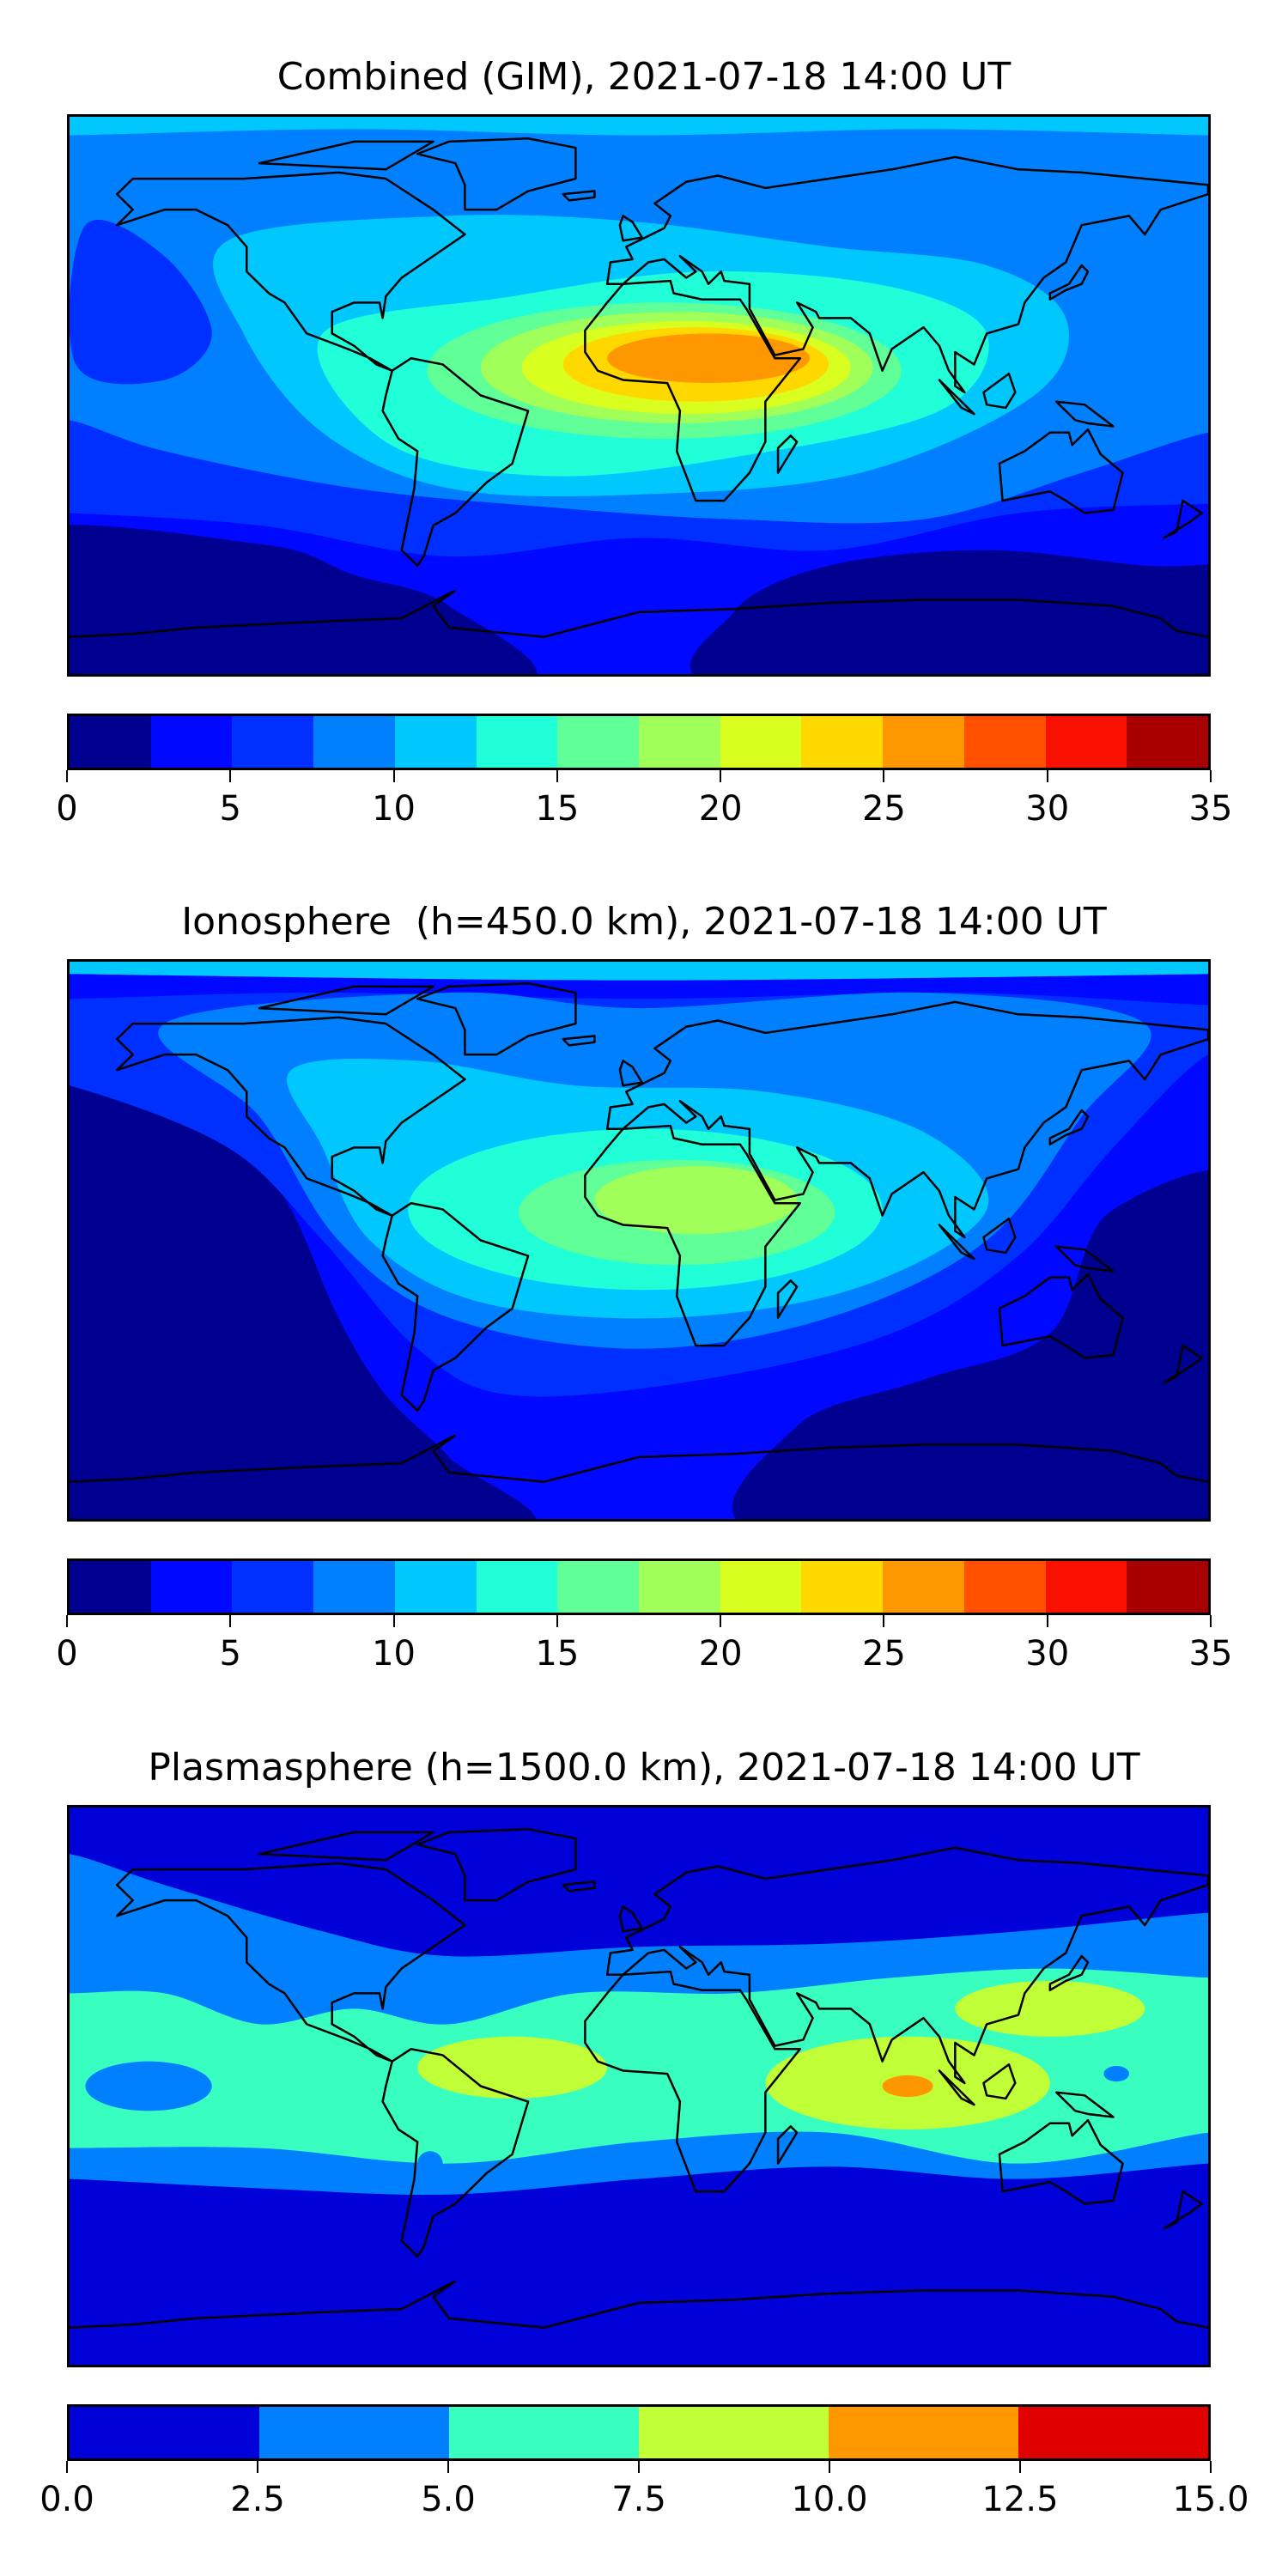 The height and width of the screenshot is (2576, 1288). Describe the element at coordinates (66, 2500) in the screenshot. I see `colorbar-tick-label: 0.0` at that location.